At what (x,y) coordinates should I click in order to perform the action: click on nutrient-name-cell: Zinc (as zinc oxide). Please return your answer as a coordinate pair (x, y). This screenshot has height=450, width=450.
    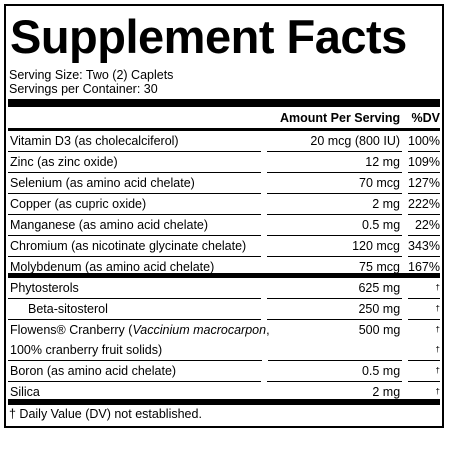
    Looking at the image, I should click on (134, 162).